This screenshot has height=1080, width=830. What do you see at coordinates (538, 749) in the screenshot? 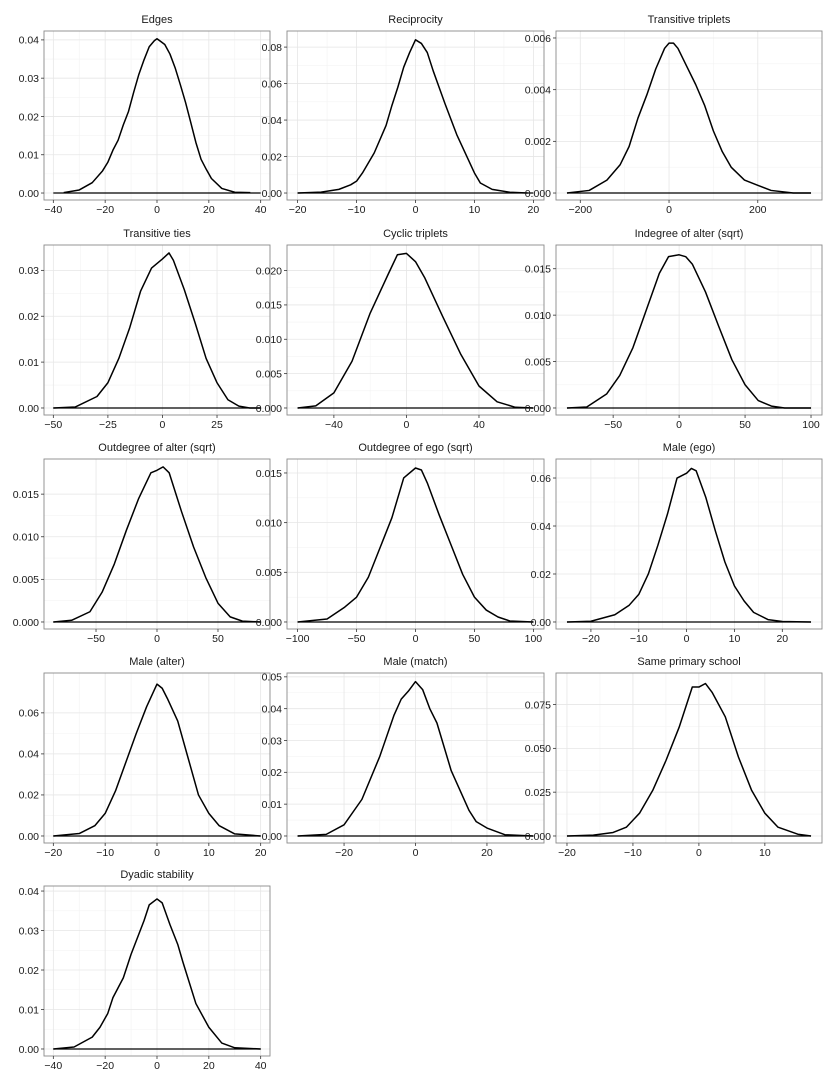
I see `y-tick-label: 0.050` at bounding box center [538, 749].